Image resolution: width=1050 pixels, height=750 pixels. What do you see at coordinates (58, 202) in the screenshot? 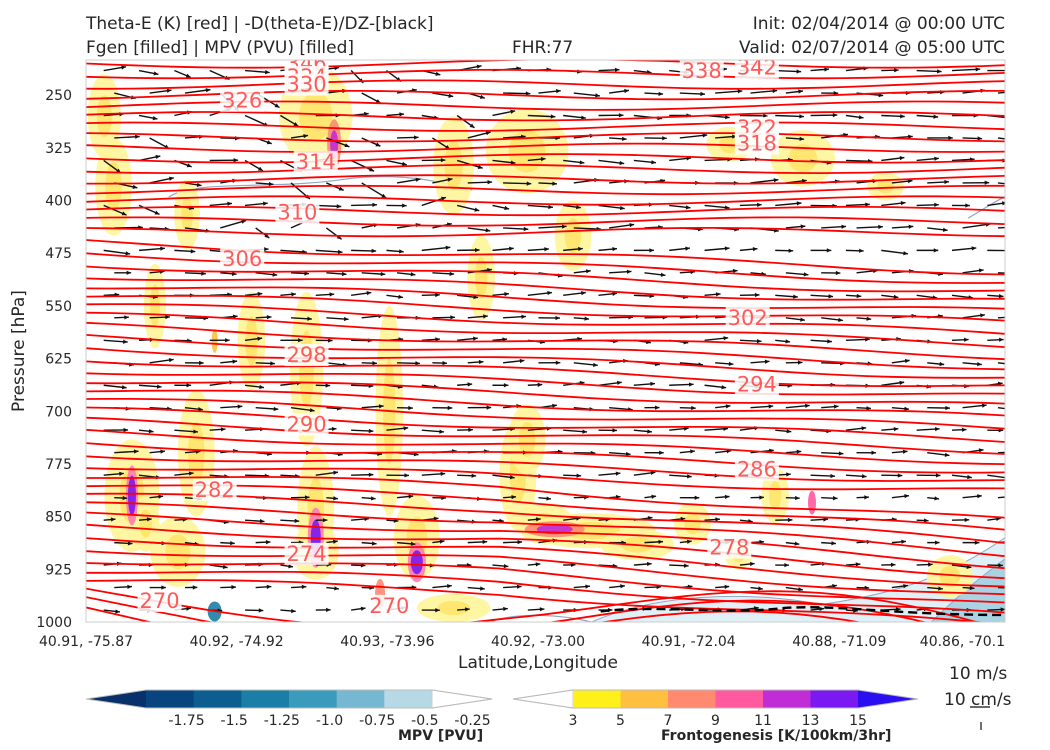
I see `y-tick-label: 400` at bounding box center [58, 202].